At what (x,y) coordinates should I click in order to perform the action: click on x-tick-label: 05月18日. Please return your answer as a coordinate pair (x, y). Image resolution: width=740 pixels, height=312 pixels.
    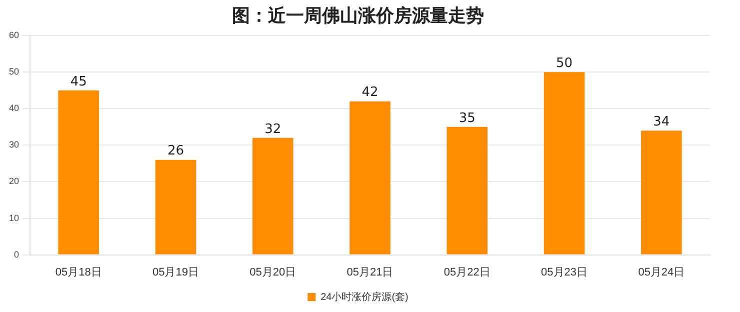
    Looking at the image, I should click on (78, 272).